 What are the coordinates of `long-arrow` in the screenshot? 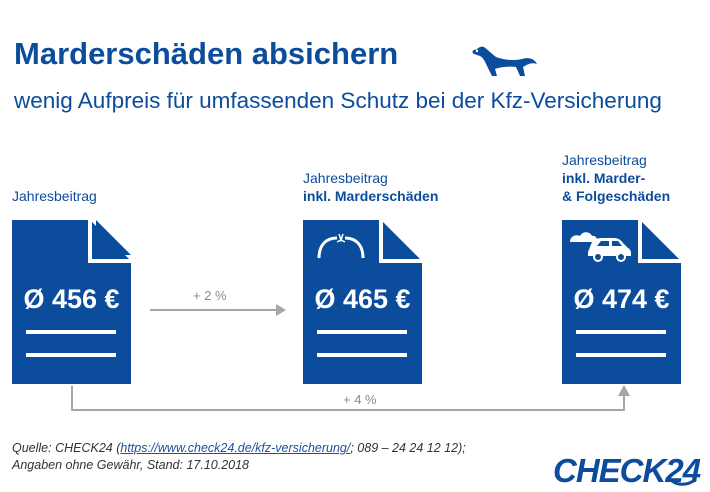 It's located at (350, 398).